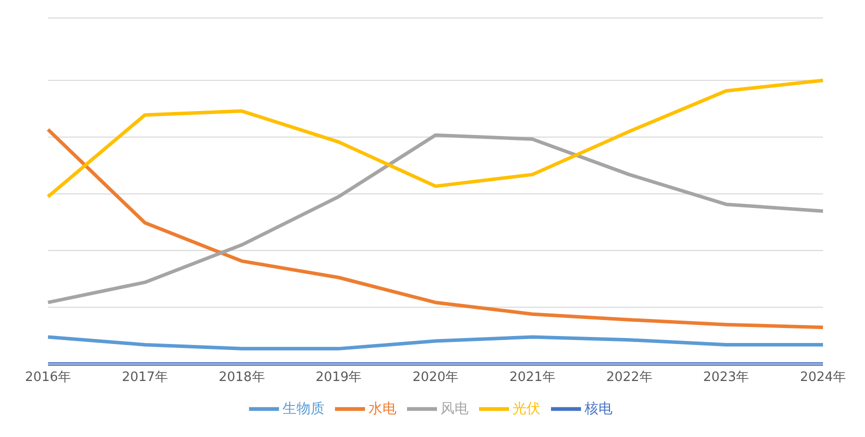  Describe the element at coordinates (726, 378) in the screenshot. I see `x-tick-label: 2023年` at that location.